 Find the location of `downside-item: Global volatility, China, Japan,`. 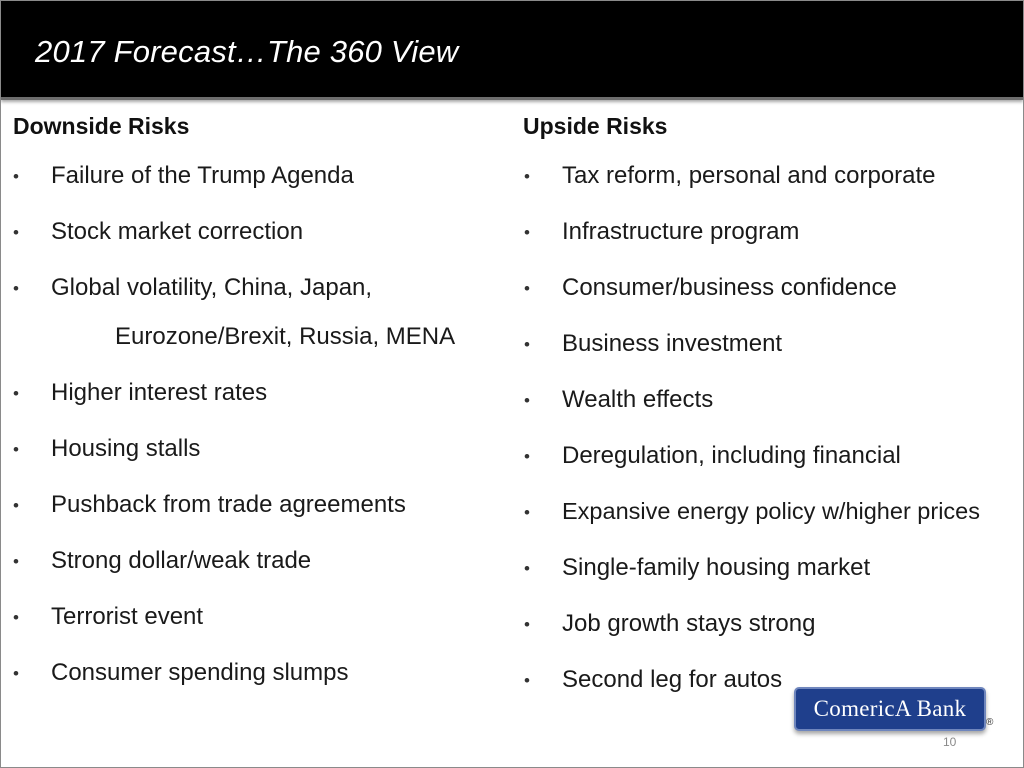

downside-item: Global volatility, China, Japan, is located at coordinates (212, 287).